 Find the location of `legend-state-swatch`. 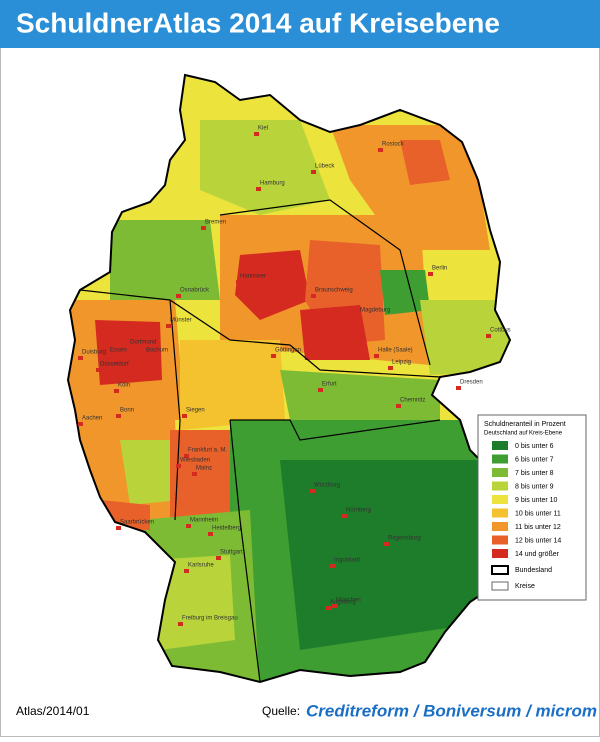

legend-state-swatch is located at coordinates (500, 570).